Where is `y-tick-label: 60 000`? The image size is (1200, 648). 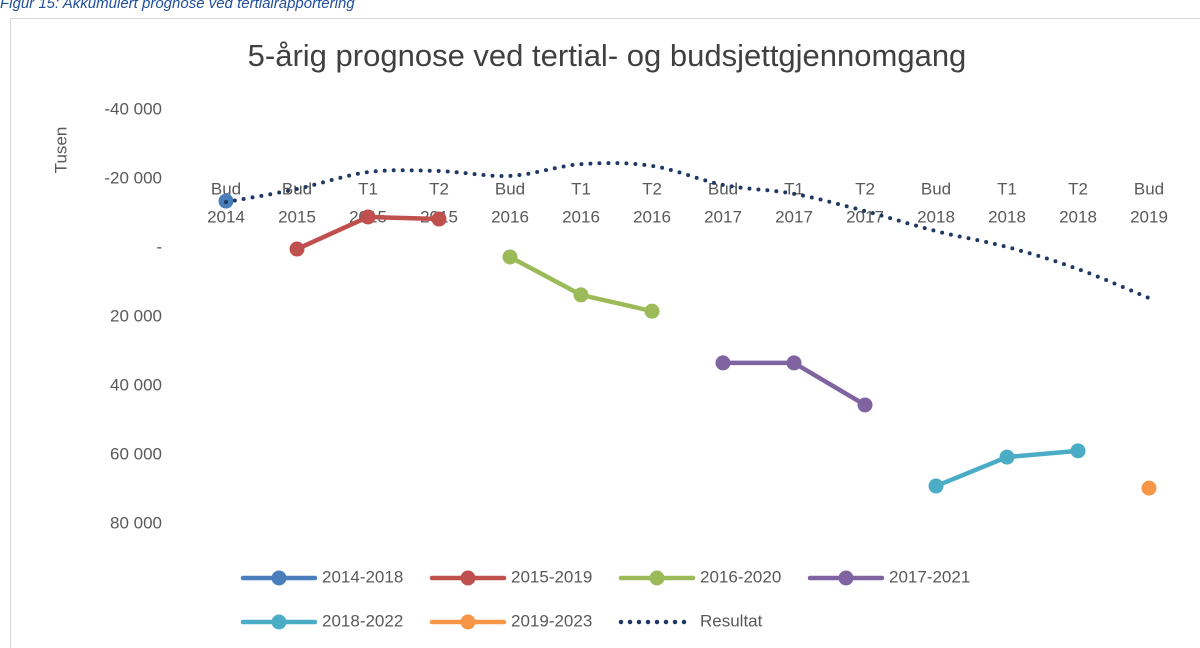
y-tick-label: 60 000 is located at coordinates (136, 453).